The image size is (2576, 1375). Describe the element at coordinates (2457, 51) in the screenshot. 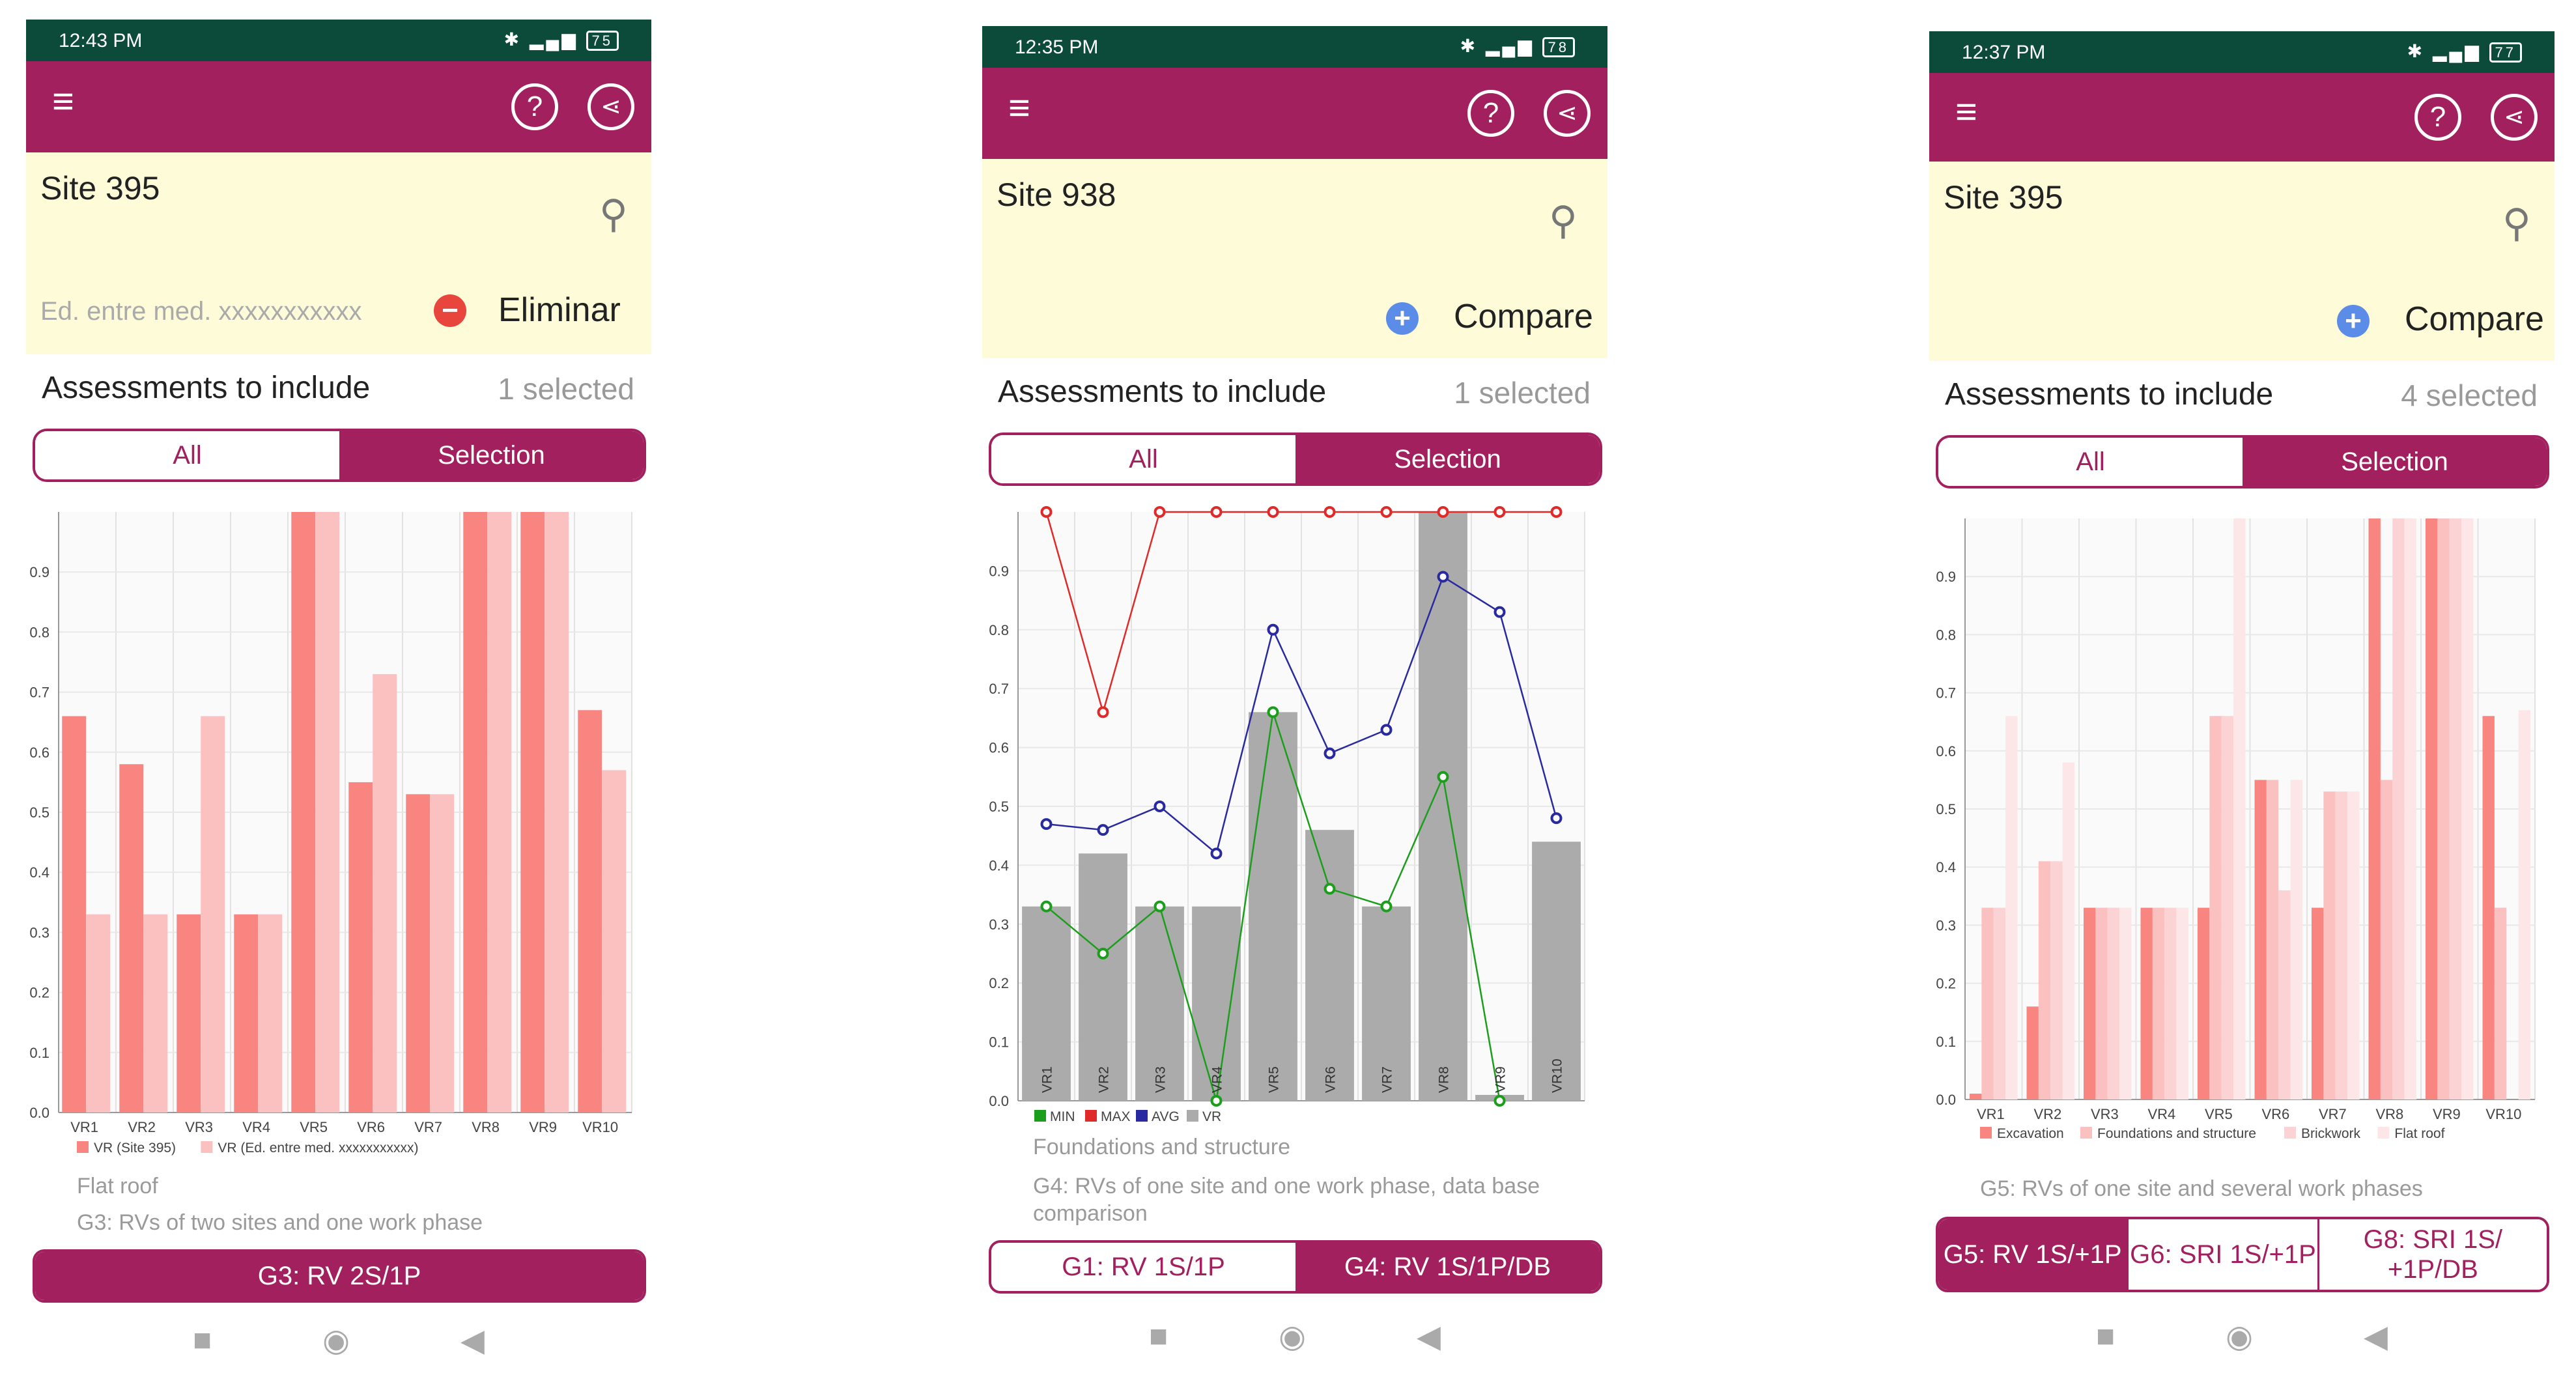

I see `signal-icon: ▂▄▆` at that location.